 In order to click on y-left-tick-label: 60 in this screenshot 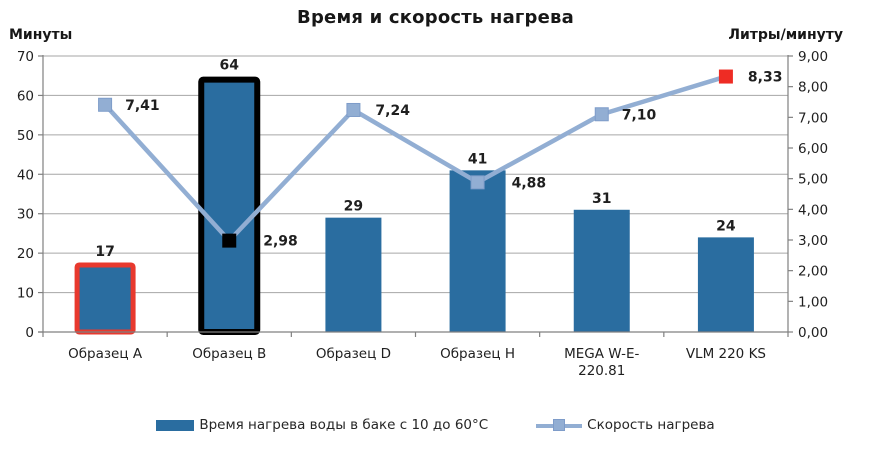, I will do `click(25, 96)`.